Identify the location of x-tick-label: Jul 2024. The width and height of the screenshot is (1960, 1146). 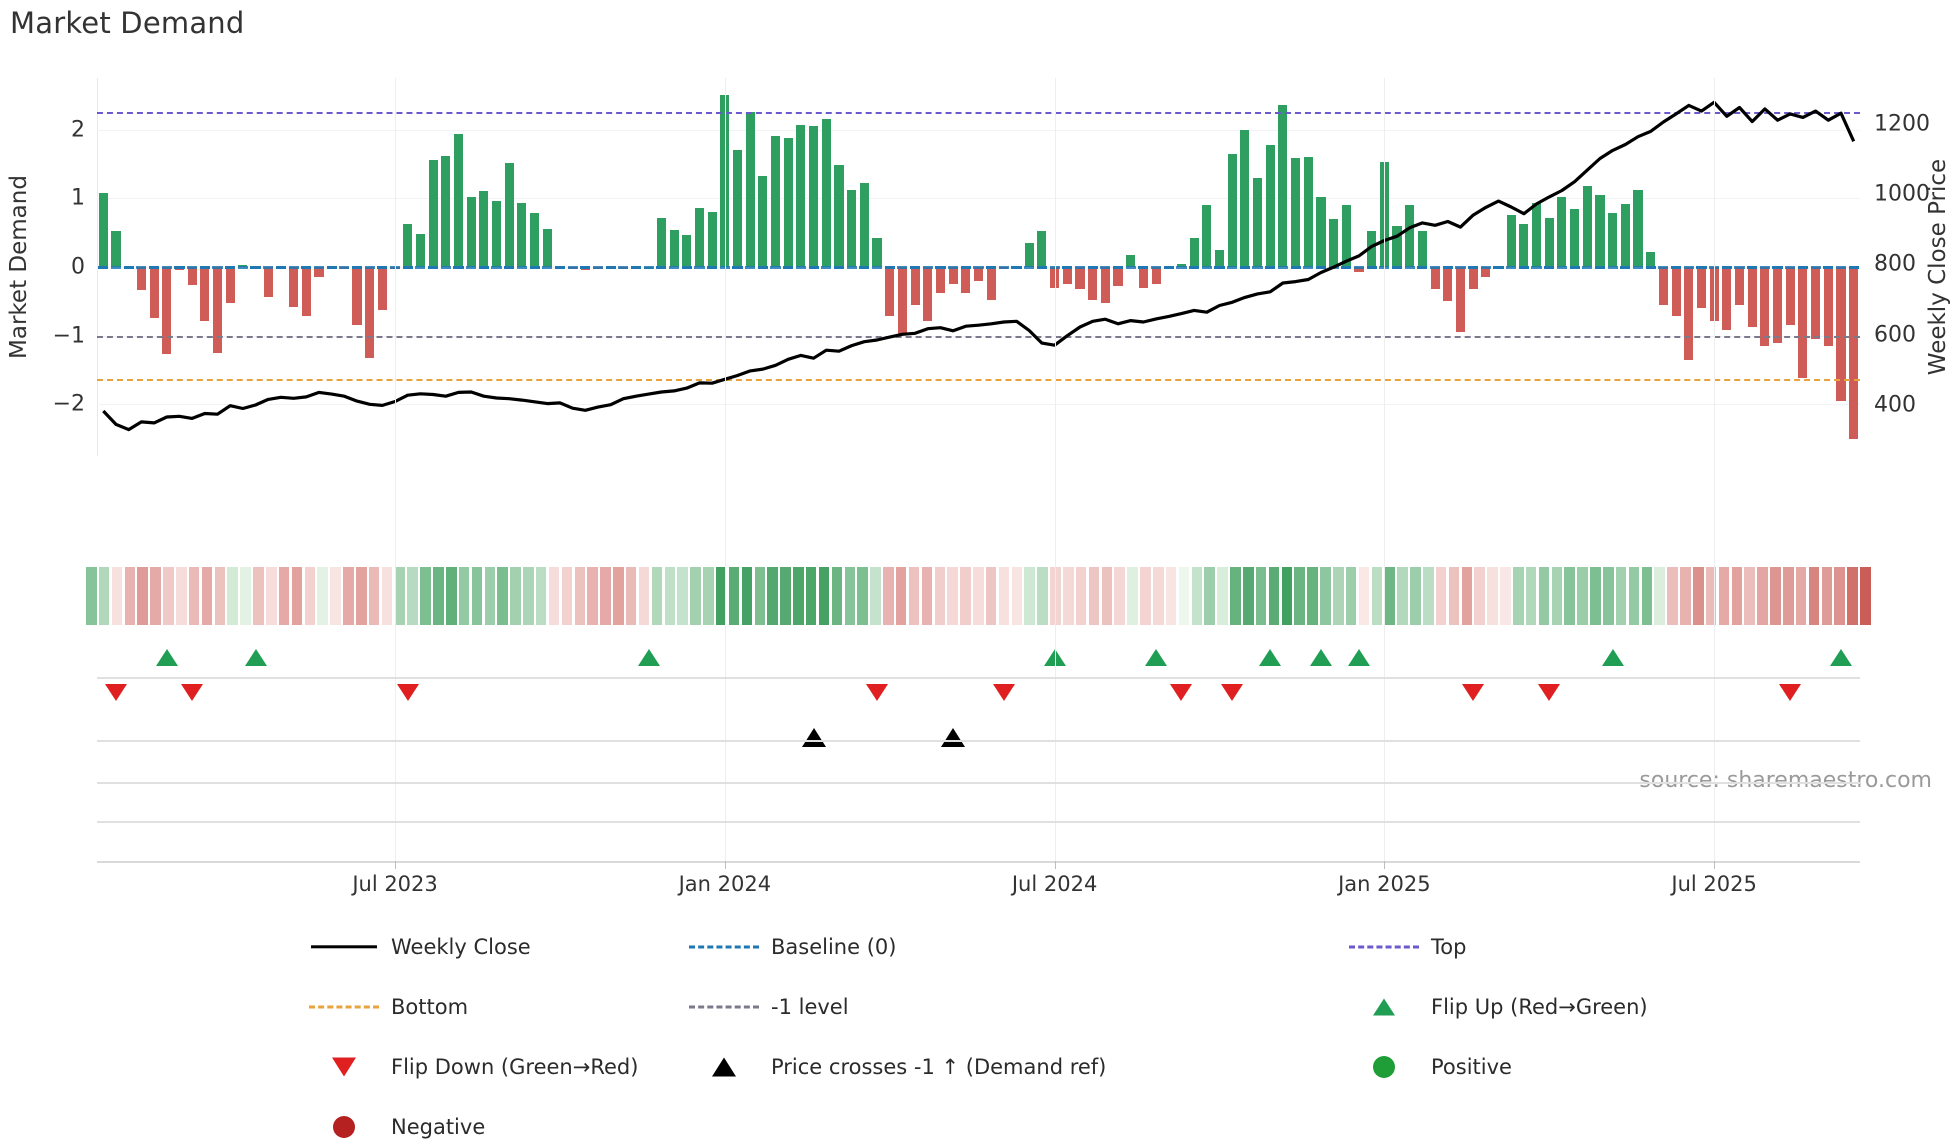
(1054, 884).